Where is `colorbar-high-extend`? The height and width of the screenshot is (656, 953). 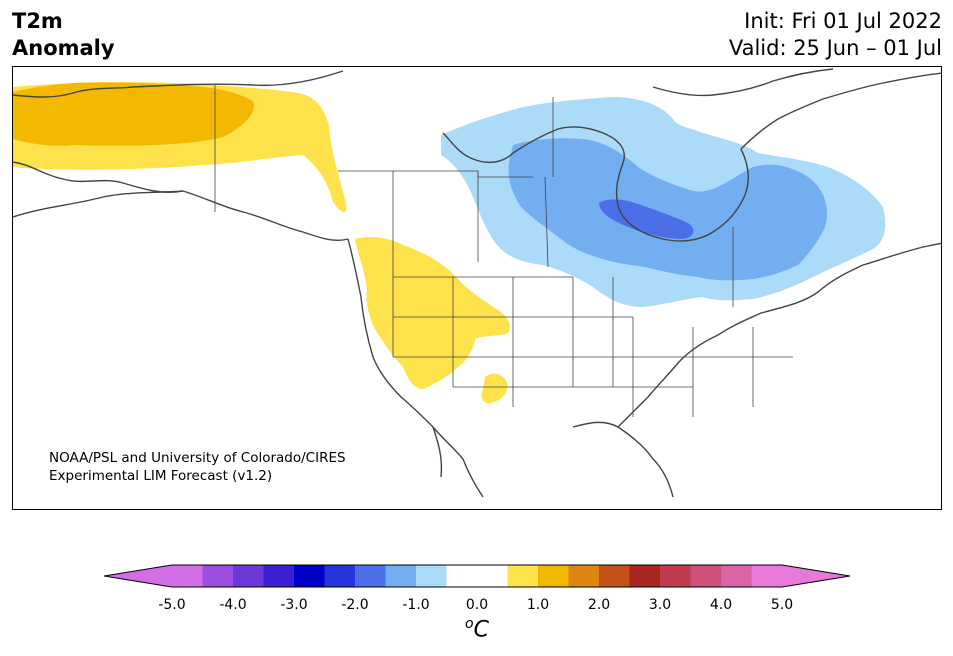 colorbar-high-extend is located at coordinates (816, 576).